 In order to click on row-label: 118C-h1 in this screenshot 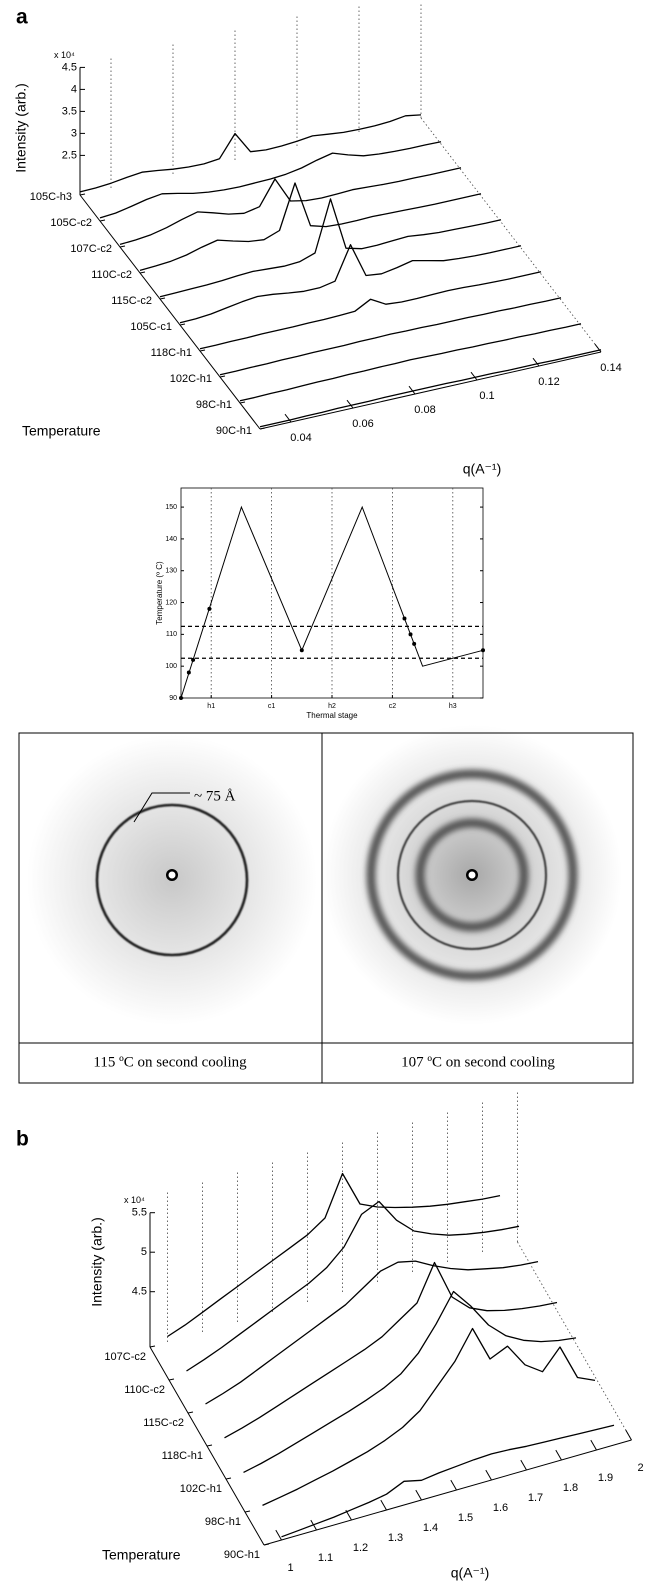, I will do `click(182, 1456)`.